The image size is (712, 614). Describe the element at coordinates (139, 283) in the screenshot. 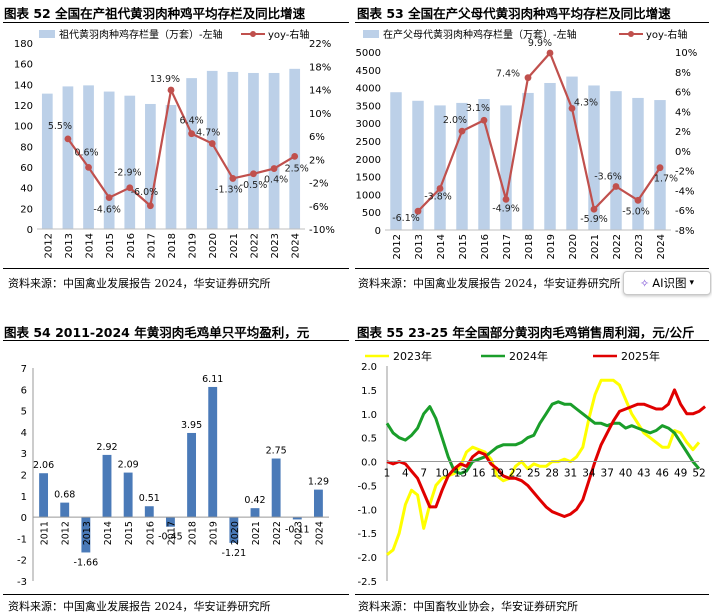

I see `chart-52-source: 资料来源：中国禽业发展报告 2024，华安证券研究所` at that location.